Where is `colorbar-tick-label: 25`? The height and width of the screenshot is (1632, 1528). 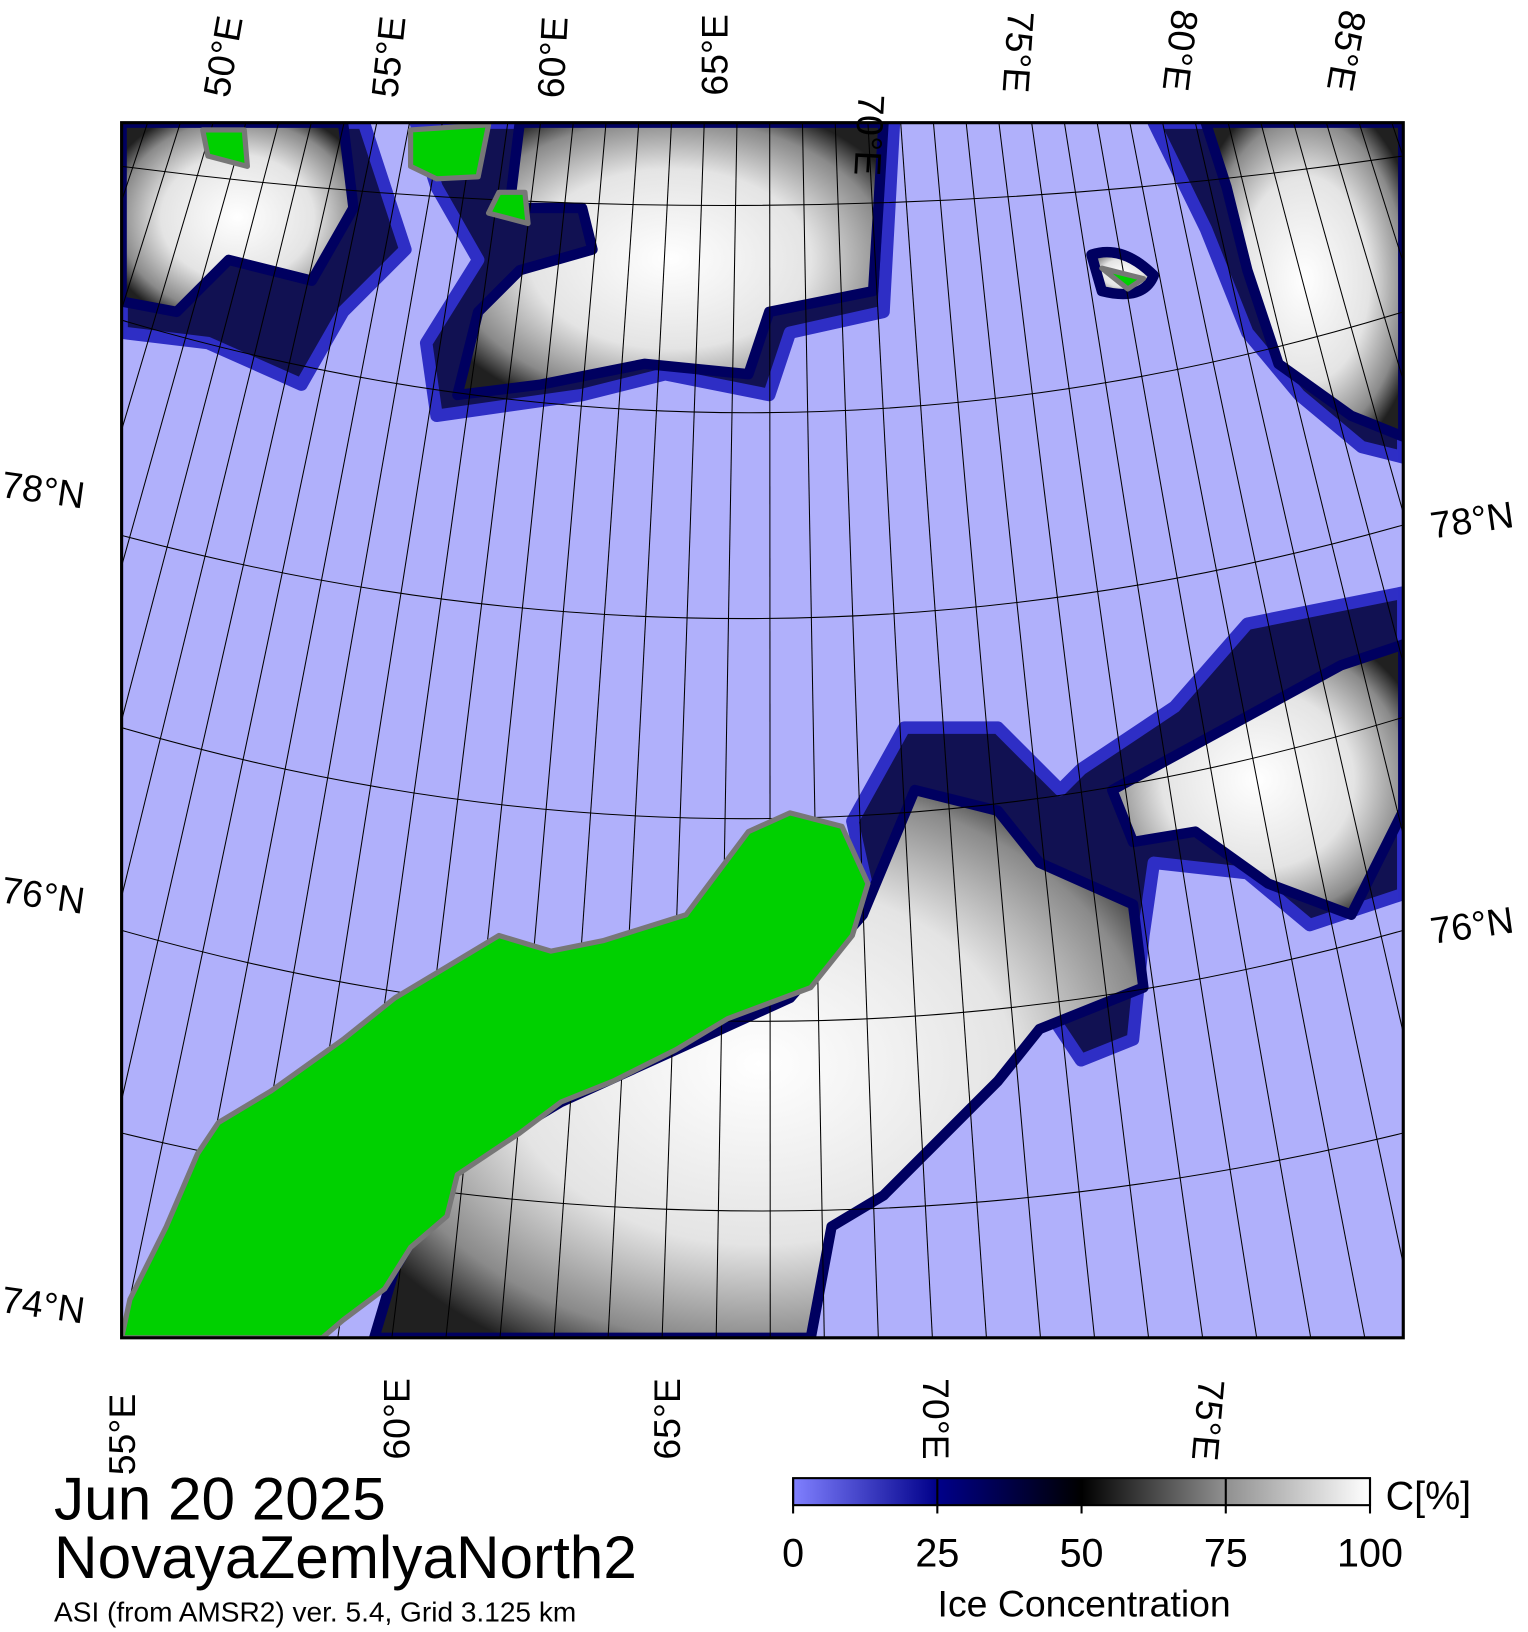 colorbar-tick-label: 25 is located at coordinates (937, 1553).